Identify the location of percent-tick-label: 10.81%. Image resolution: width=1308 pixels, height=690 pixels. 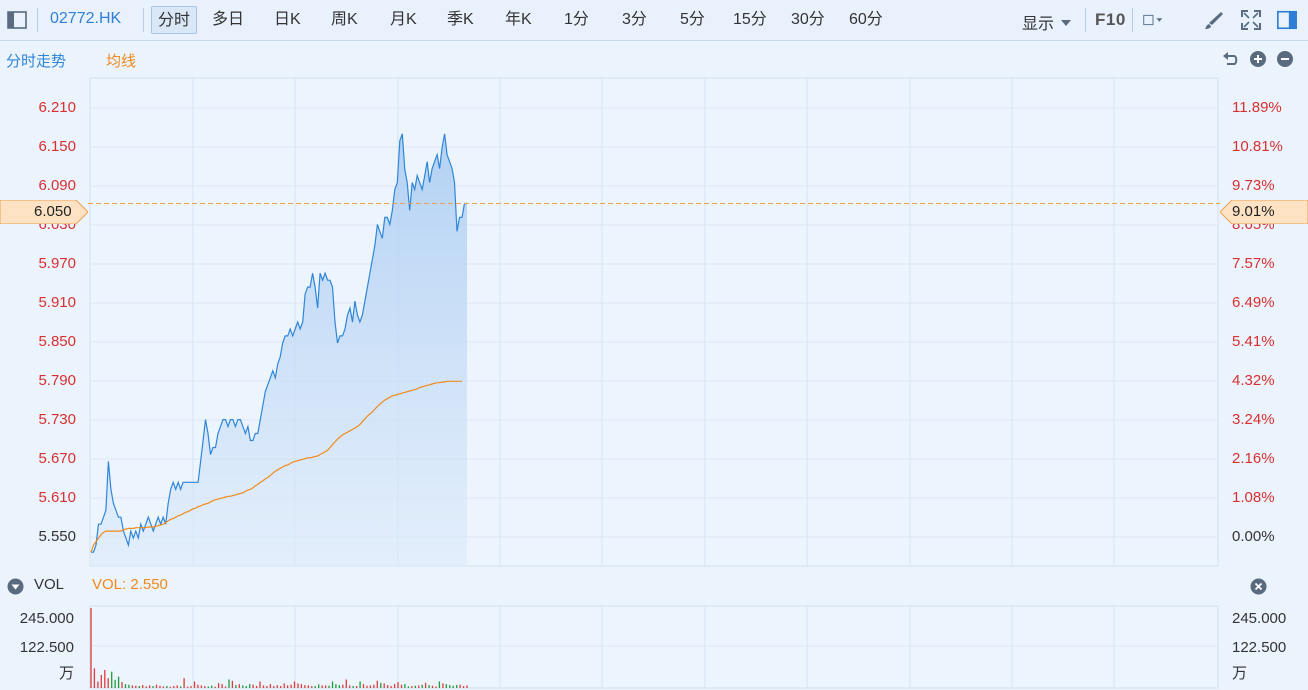
(1257, 146).